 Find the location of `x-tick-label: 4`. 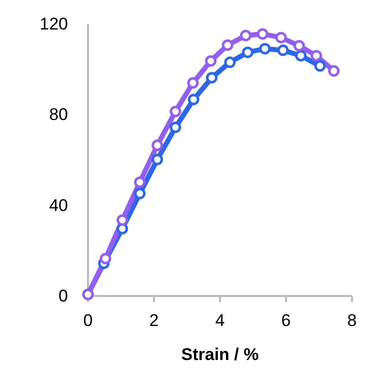

x-tick-label: 4 is located at coordinates (220, 320).